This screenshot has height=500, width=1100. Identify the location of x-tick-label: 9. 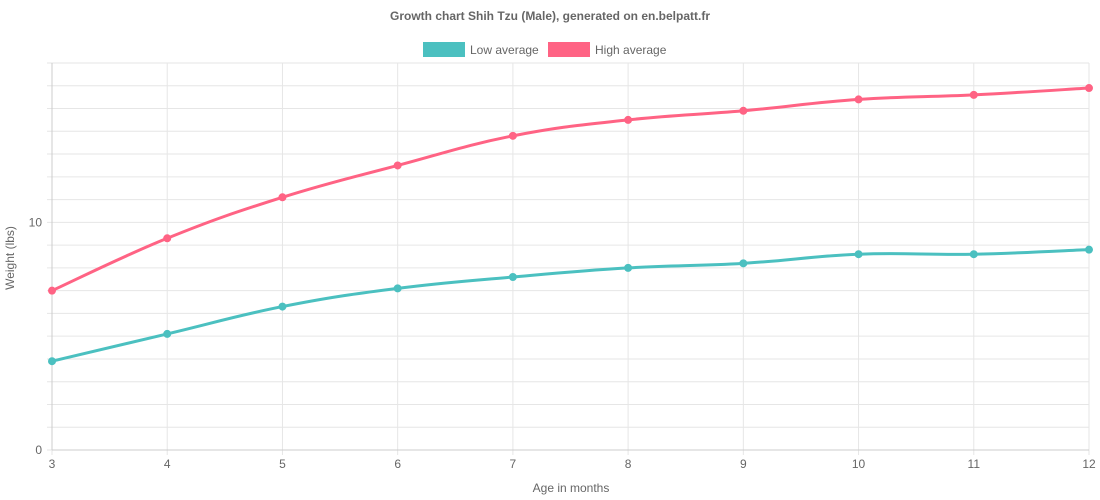
(743, 464).